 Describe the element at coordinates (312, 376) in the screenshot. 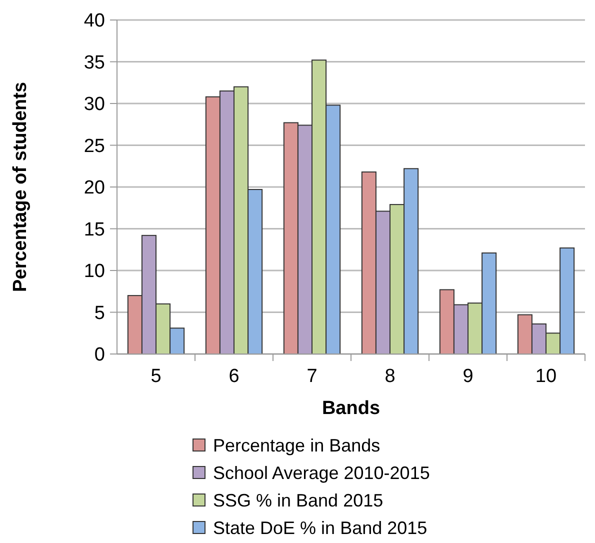

I see `x-tick-label: 7` at that location.